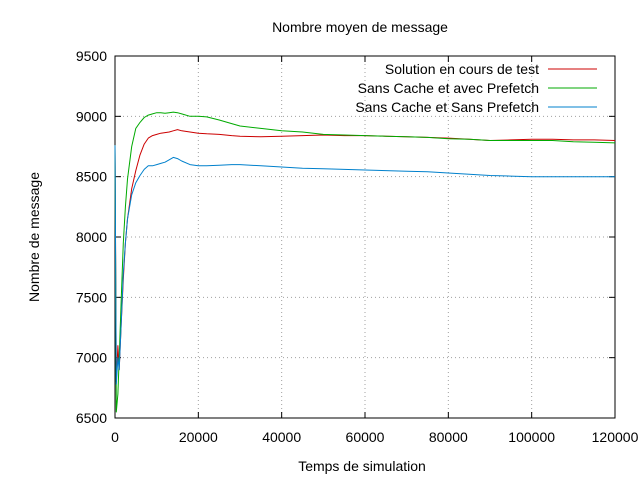 This screenshot has width=640, height=480. Describe the element at coordinates (91, 297) in the screenshot. I see `y-tick-label: 7500` at that location.